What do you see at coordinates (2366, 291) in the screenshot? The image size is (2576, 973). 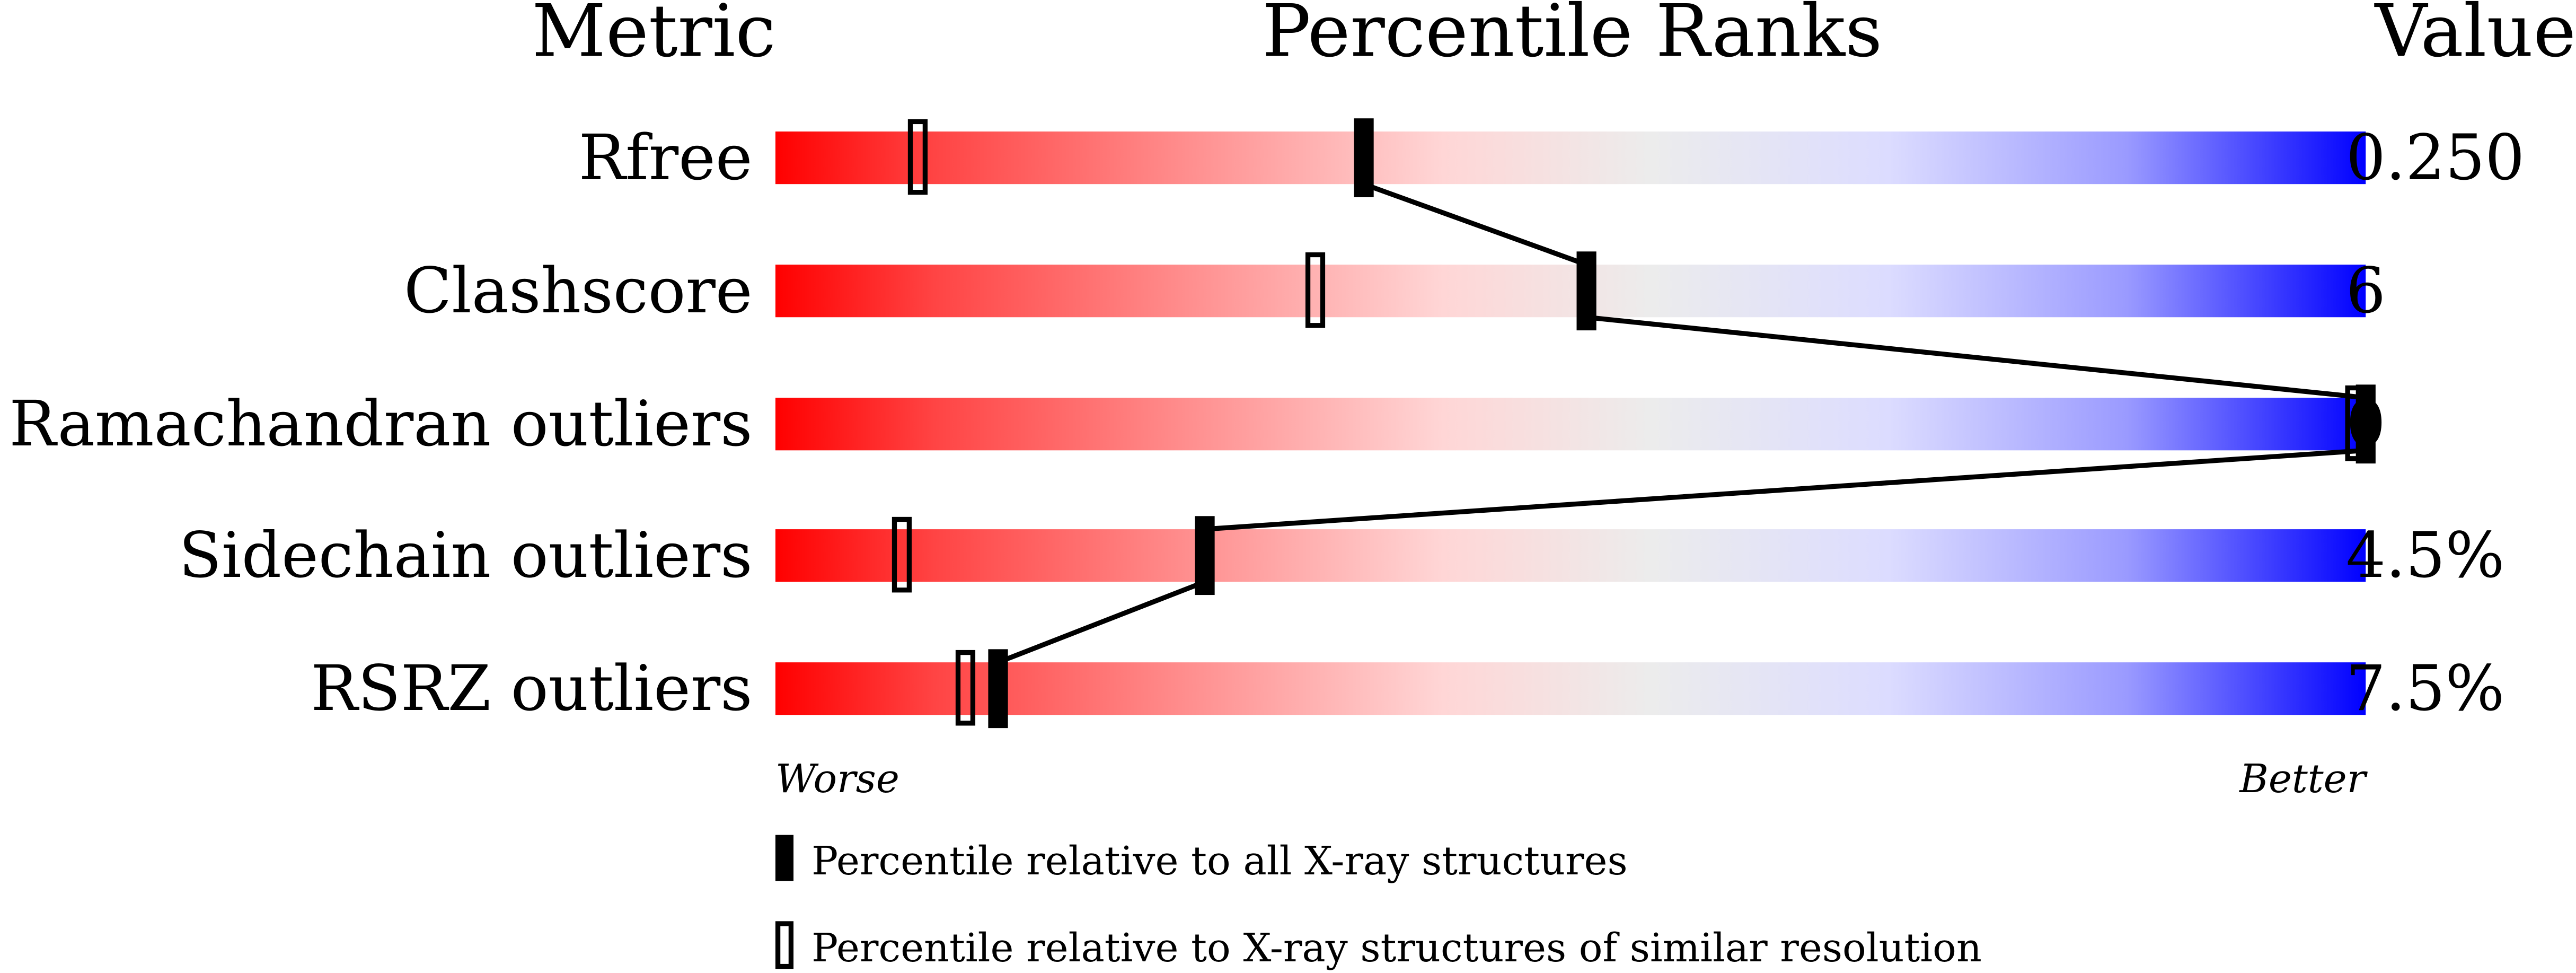 I see `metric-value: 6` at bounding box center [2366, 291].